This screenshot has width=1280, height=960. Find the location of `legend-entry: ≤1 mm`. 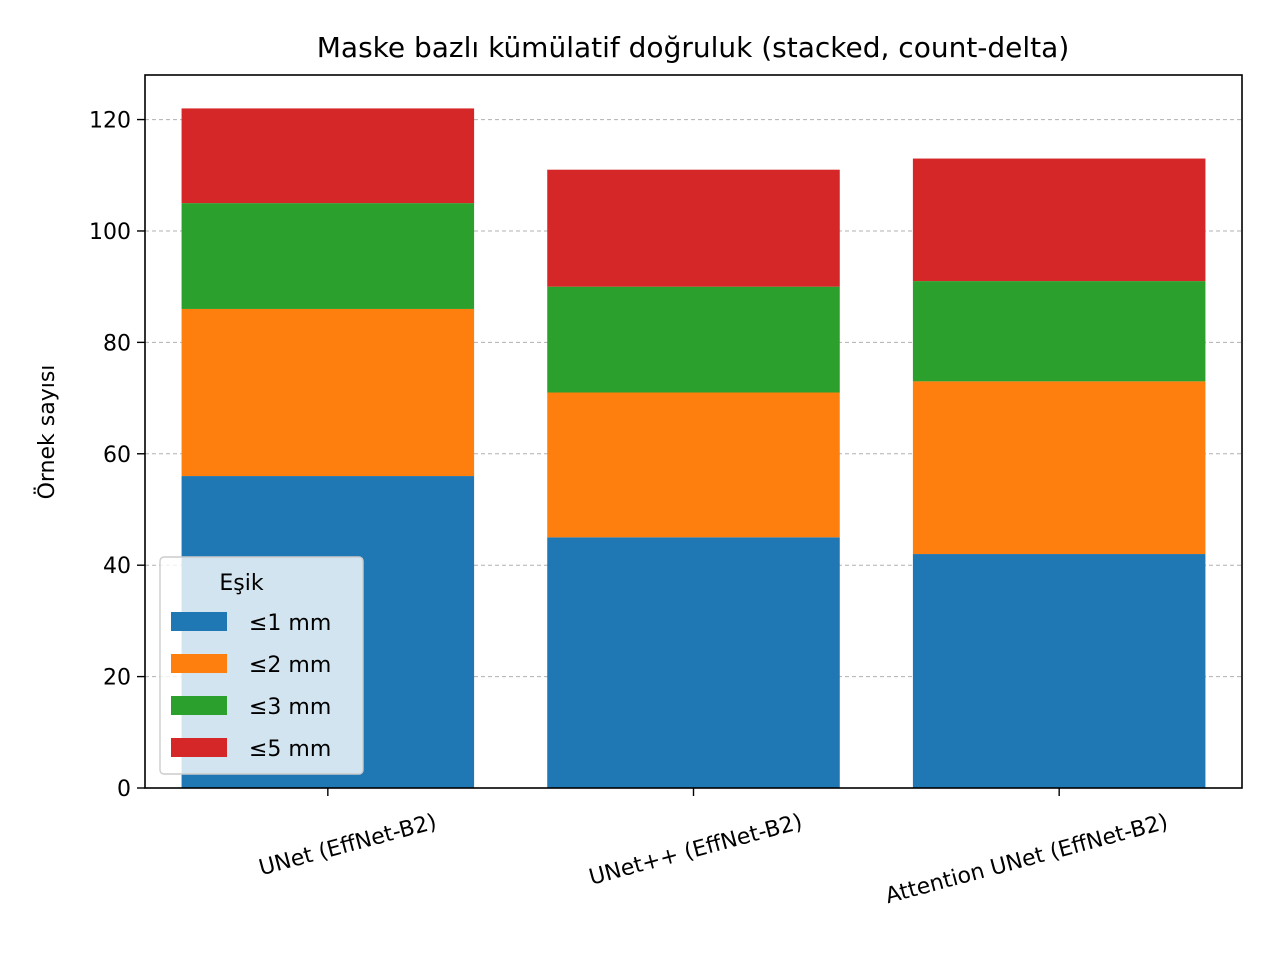

legend-entry: ≤1 mm is located at coordinates (290, 623).